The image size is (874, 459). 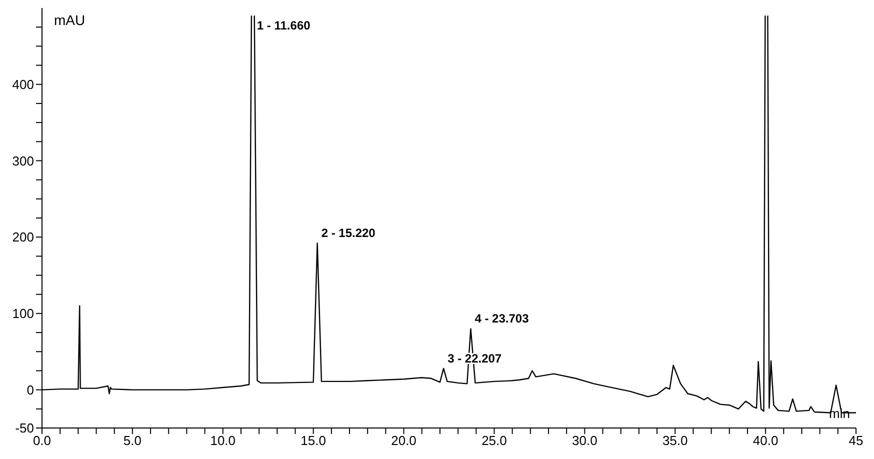 What do you see at coordinates (70, 20) in the screenshot?
I see `y-axis-title: mAU` at bounding box center [70, 20].